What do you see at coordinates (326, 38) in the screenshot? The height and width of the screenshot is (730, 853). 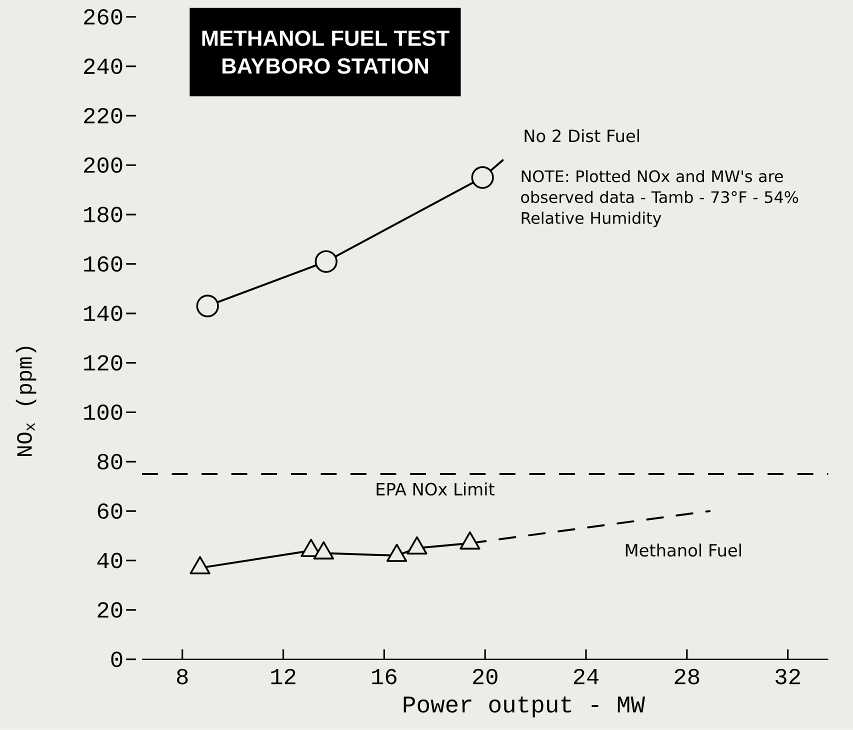 I see `chart-title: METHANOL FUEL TEST` at bounding box center [326, 38].